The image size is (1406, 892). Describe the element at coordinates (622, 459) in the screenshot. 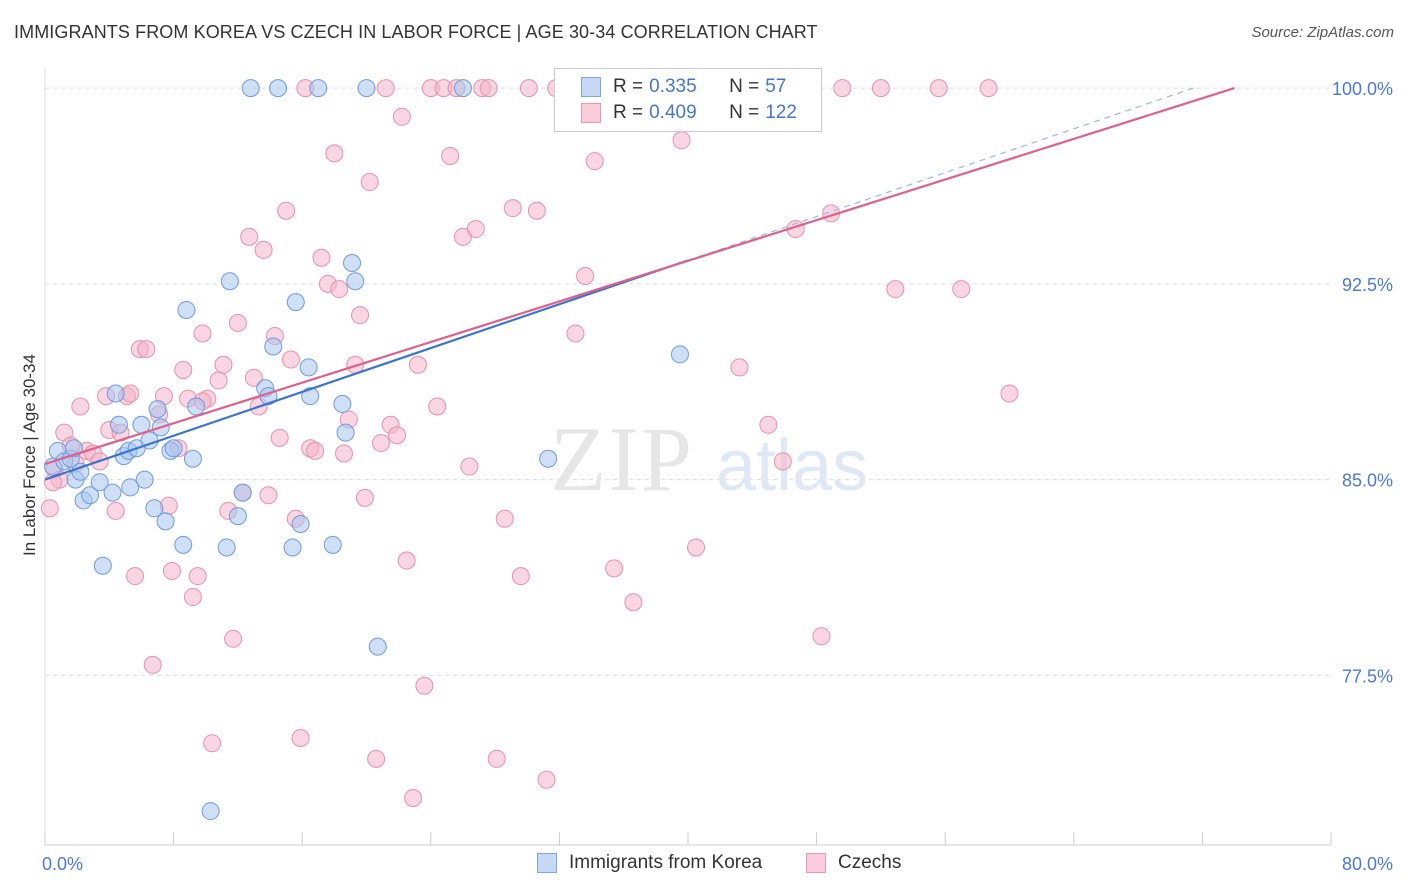

I see `watermark-zip: ZIP` at that location.